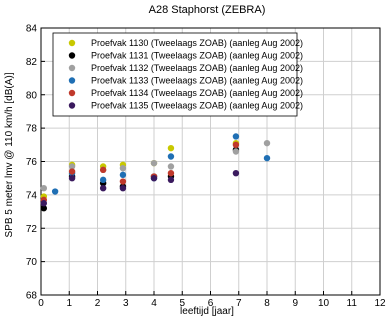 This screenshot has width=387, height=320. What do you see at coordinates (32, 229) in the screenshot?
I see `y-tick-label: 72` at bounding box center [32, 229].